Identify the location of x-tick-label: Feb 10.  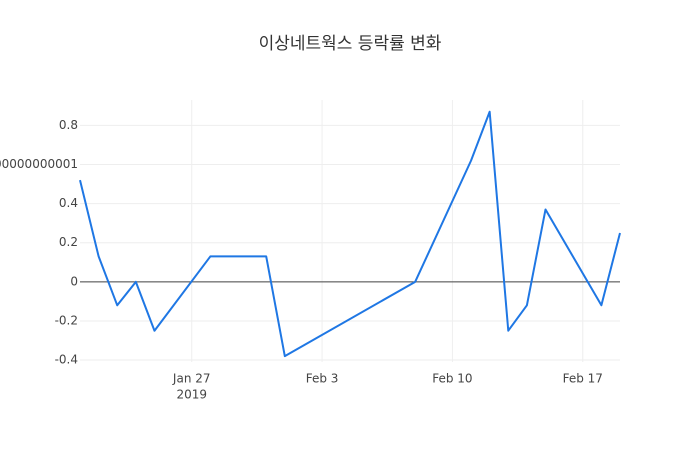
(452, 379).